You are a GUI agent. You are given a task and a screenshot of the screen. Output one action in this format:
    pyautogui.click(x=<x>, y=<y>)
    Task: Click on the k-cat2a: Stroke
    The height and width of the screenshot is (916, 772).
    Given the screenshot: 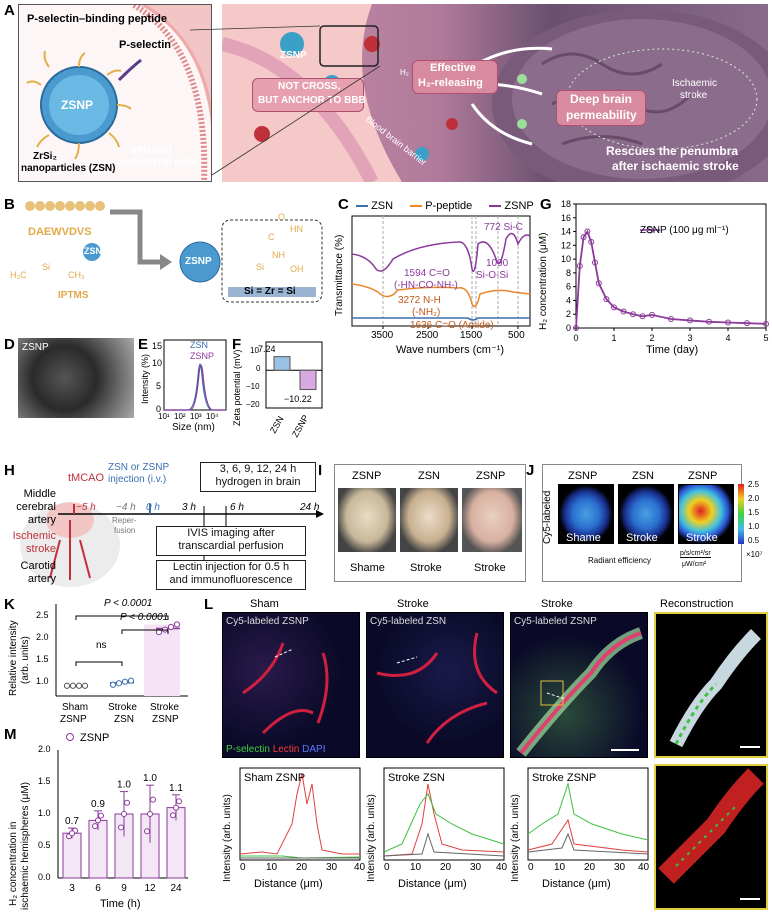 What is the action you would take?
    pyautogui.click(x=122, y=707)
    